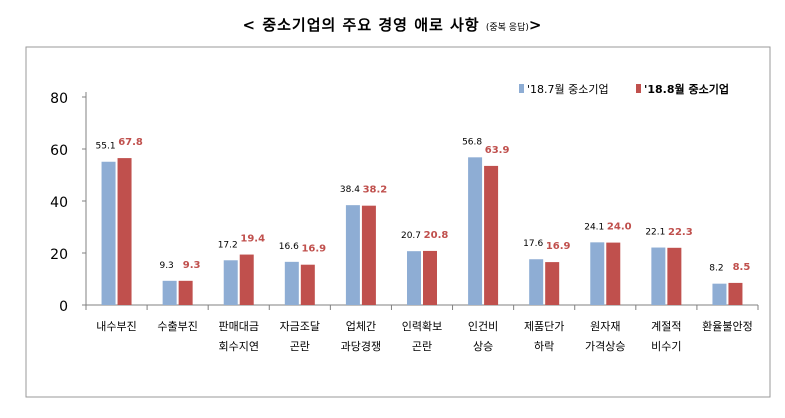 The width and height of the screenshot is (785, 418). Describe the element at coordinates (130, 142) in the screenshot. I see `data-label-aug: 67.8` at that location.